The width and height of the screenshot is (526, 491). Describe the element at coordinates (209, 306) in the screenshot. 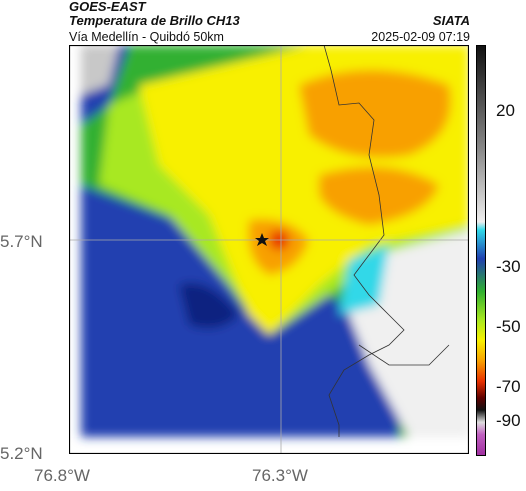

I see `cold-core-west` at that location.